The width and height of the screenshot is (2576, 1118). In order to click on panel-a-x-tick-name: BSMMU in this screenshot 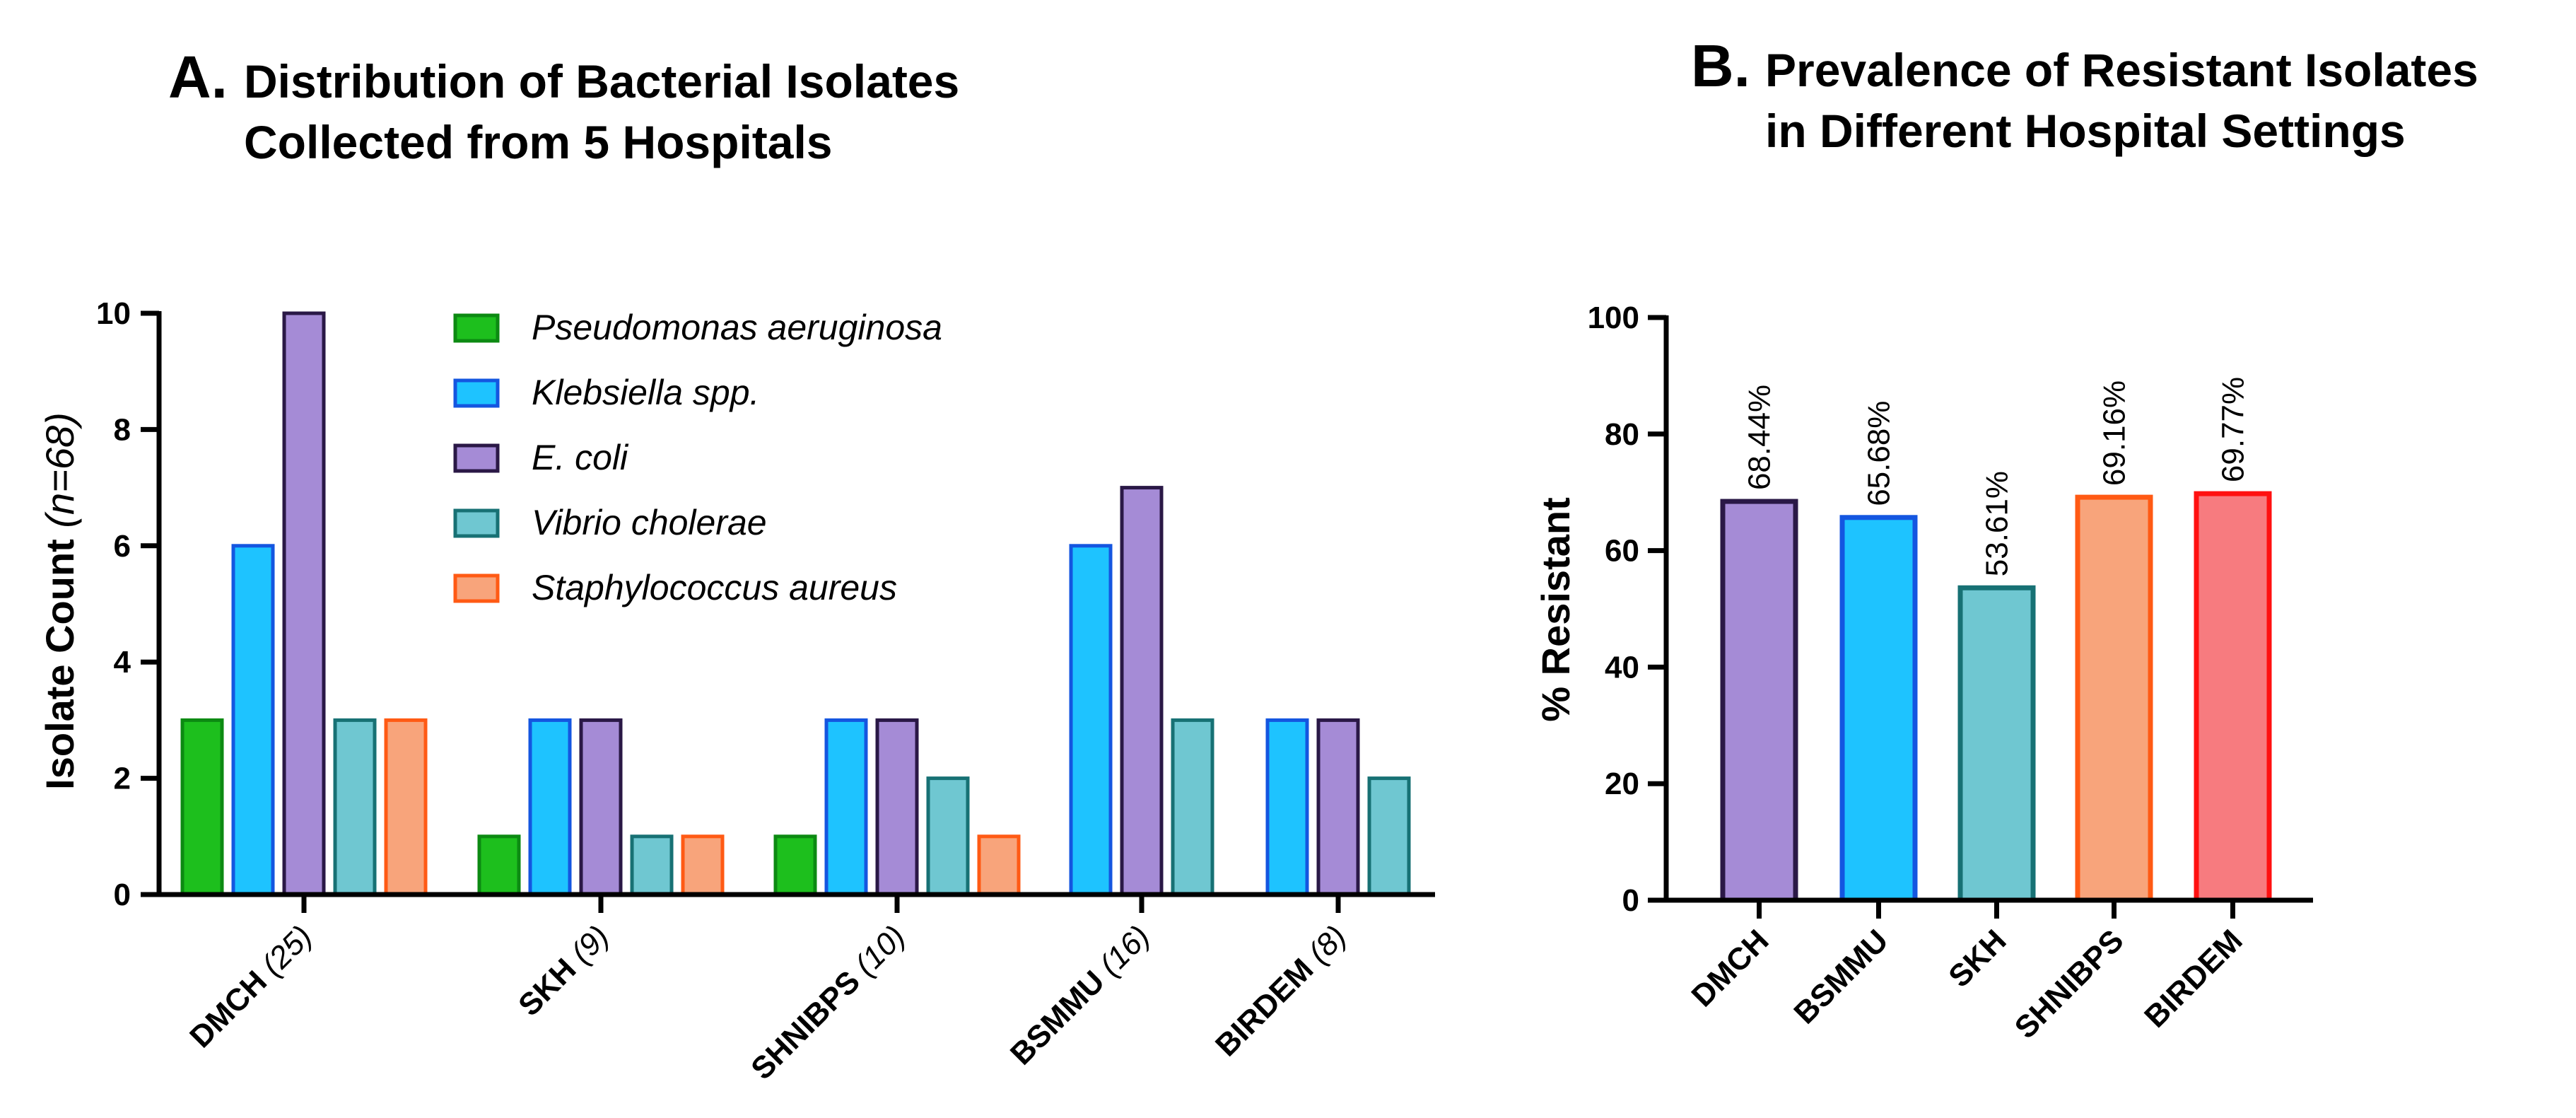, I will do `click(1057, 1018)`.